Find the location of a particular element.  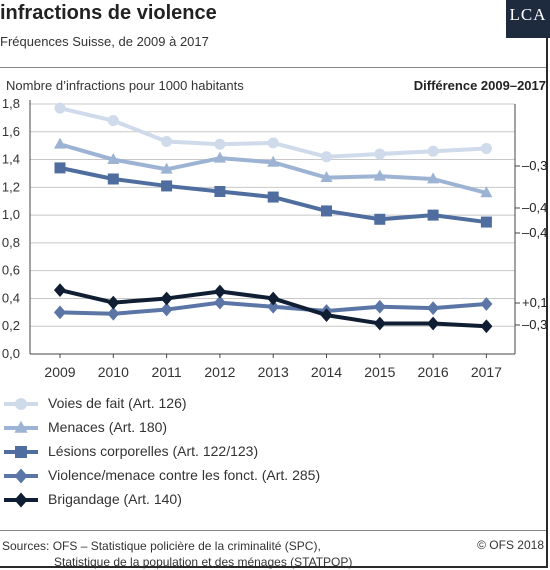

x-tick-label: 2014 is located at coordinates (326, 372).